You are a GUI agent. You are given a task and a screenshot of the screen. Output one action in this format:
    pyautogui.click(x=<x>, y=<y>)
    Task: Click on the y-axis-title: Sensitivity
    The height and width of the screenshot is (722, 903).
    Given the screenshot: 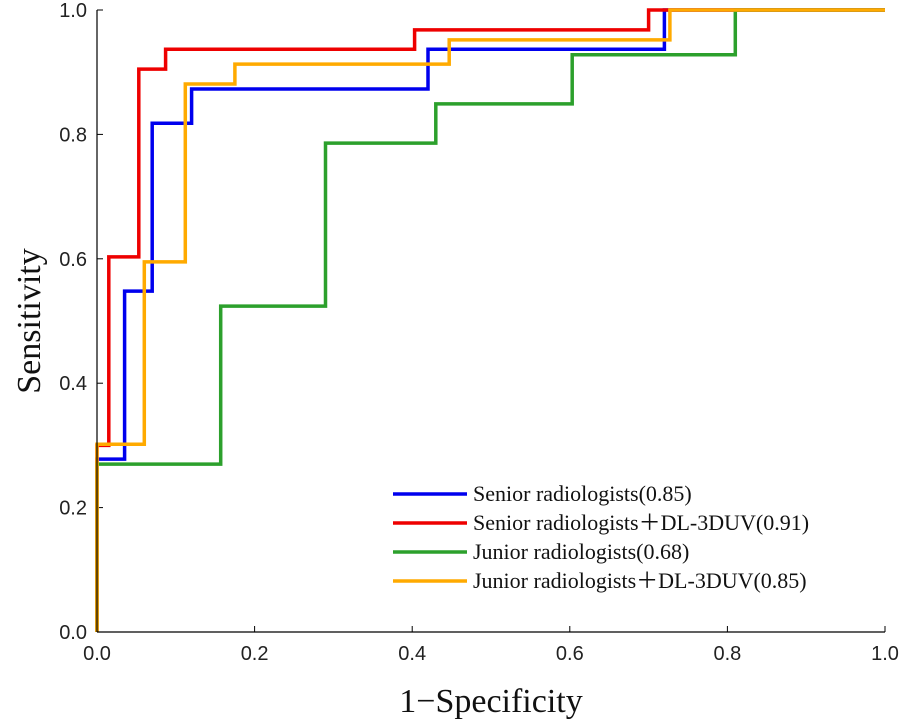 What is the action you would take?
    pyautogui.click(x=29, y=320)
    